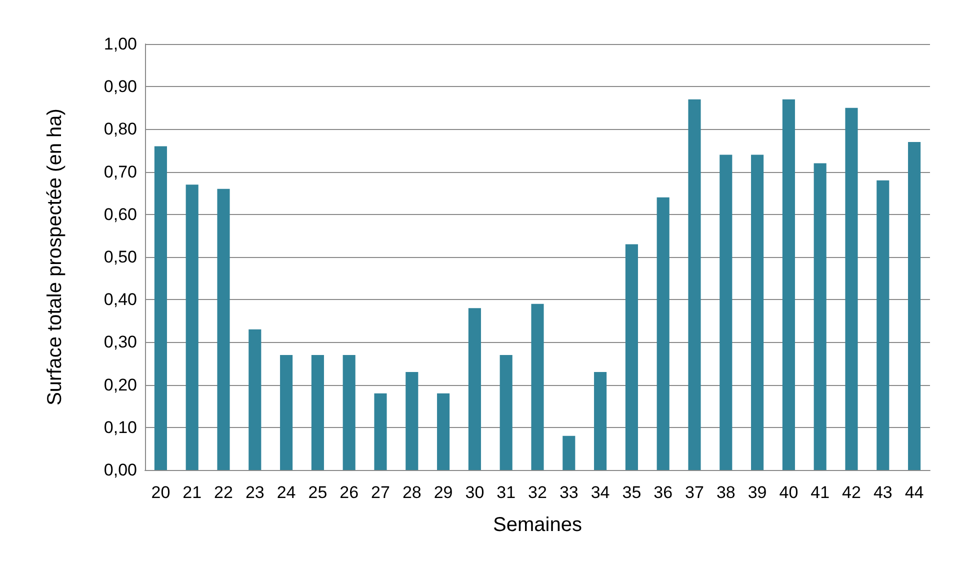 The image size is (955, 580). Describe the element at coordinates (443, 492) in the screenshot. I see `x-tick-label: 29` at that location.